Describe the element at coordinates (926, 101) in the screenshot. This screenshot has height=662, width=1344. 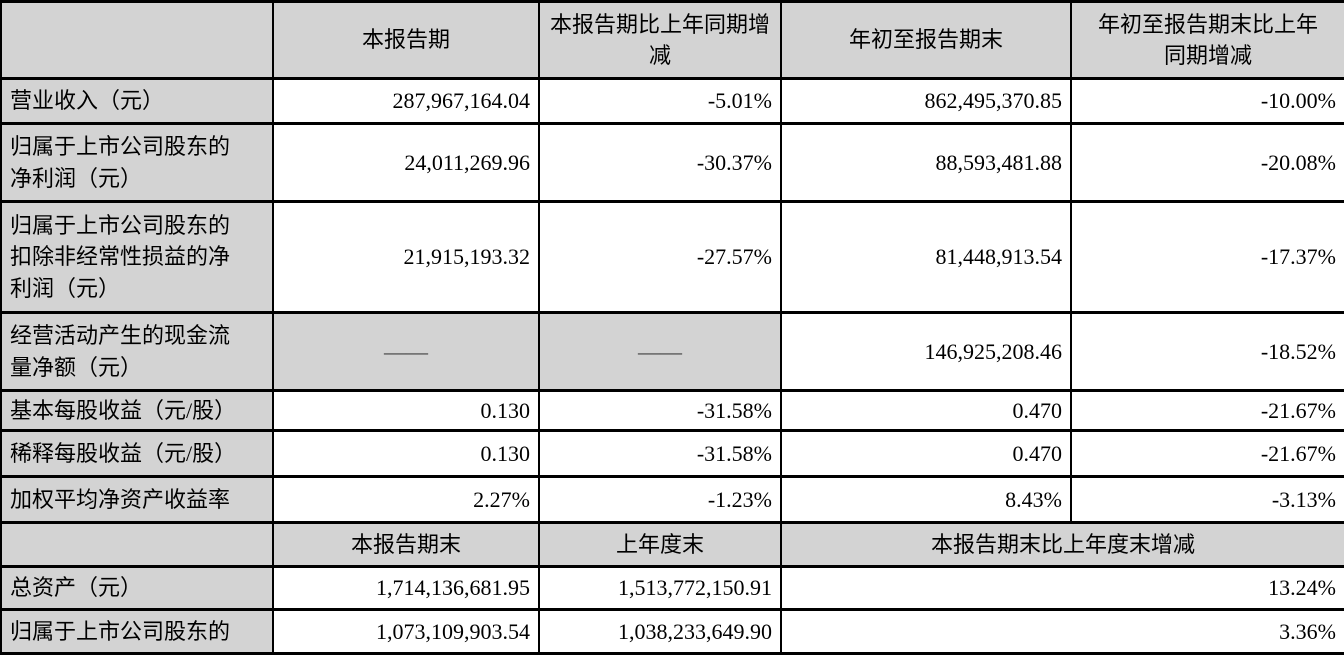
I see `value-ytd: 862,495,370.85` at that location.